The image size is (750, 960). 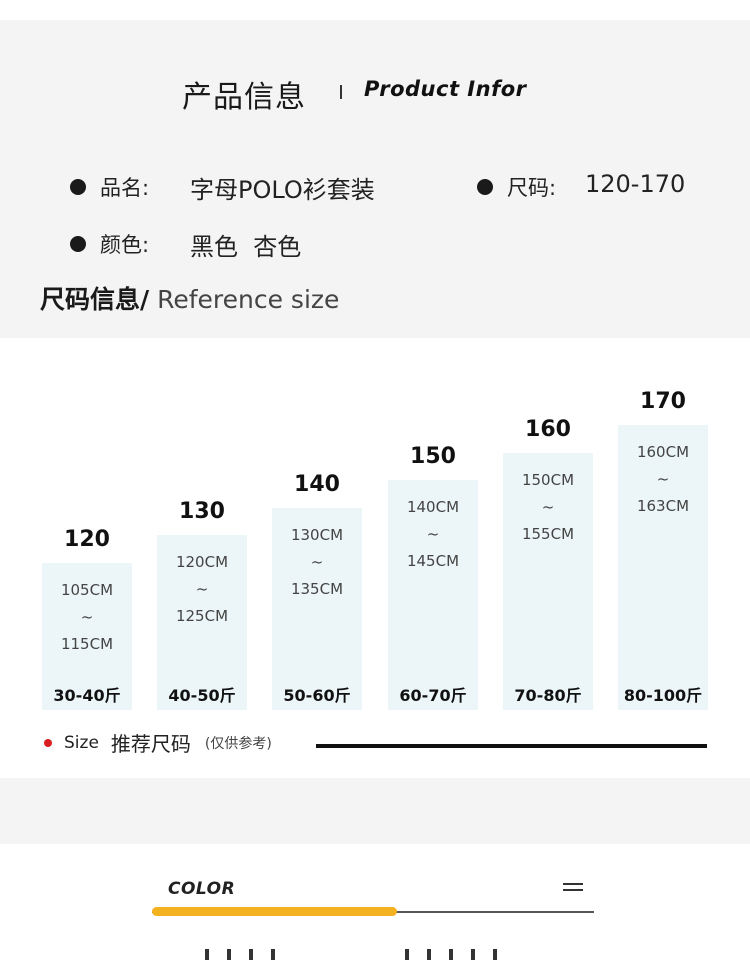 I want to click on legend-en: Size, so click(x=81, y=742).